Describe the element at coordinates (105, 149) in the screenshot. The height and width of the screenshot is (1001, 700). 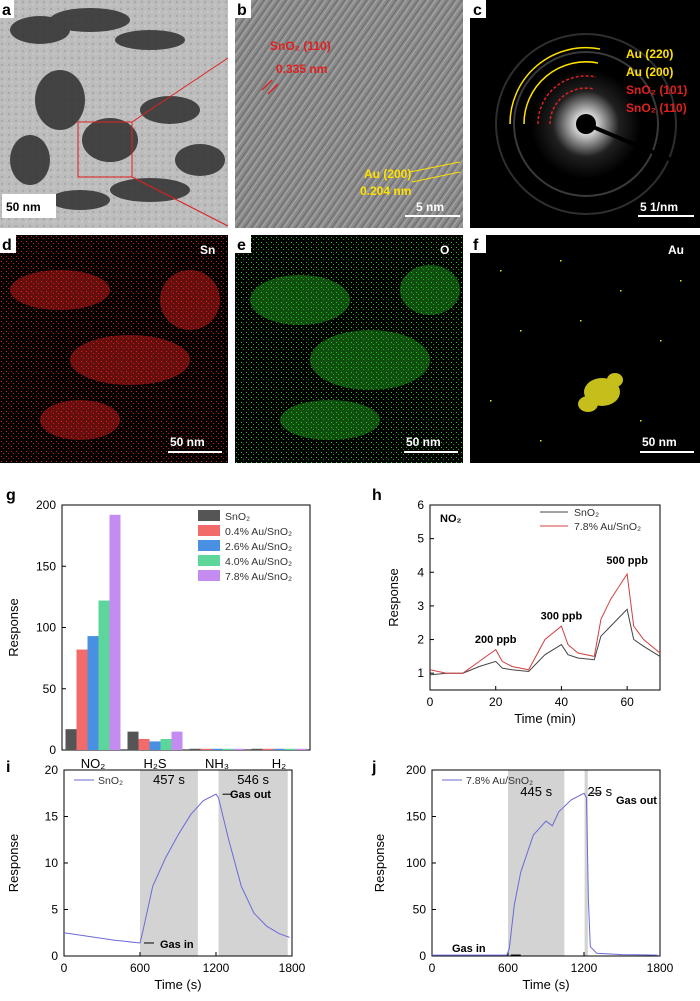
I see `selected-region-box` at that location.